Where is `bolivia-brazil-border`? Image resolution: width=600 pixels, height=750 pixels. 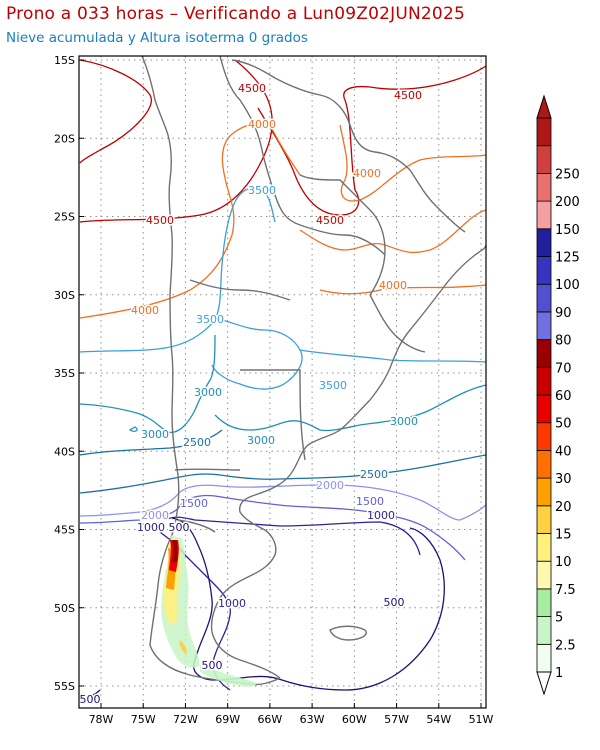 bolivia-brazil-border is located at coordinates (348, 146).